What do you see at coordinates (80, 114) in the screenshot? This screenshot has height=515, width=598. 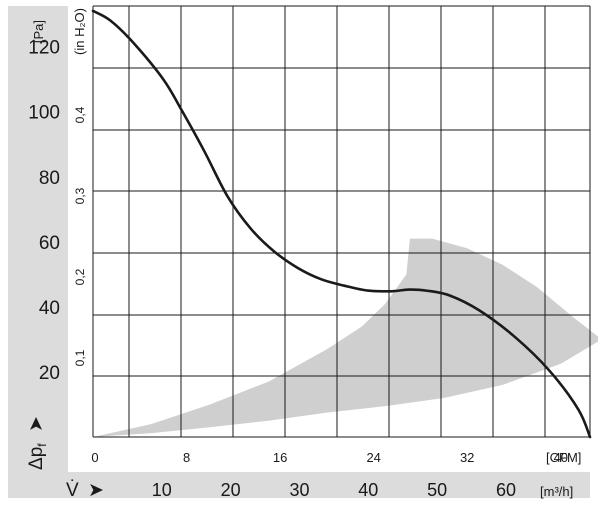 I see `y2-tick-label: 0,4` at bounding box center [80, 114].